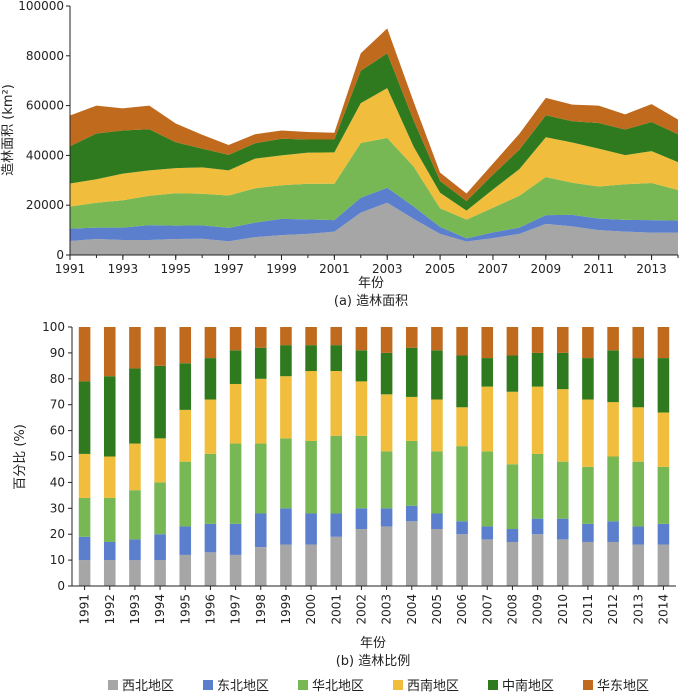  What do you see at coordinates (378, 686) in the screenshot?
I see `legend: 西北地区 东北地区 华北地区 西南地区 中南地区 华东地区` at bounding box center [378, 686].